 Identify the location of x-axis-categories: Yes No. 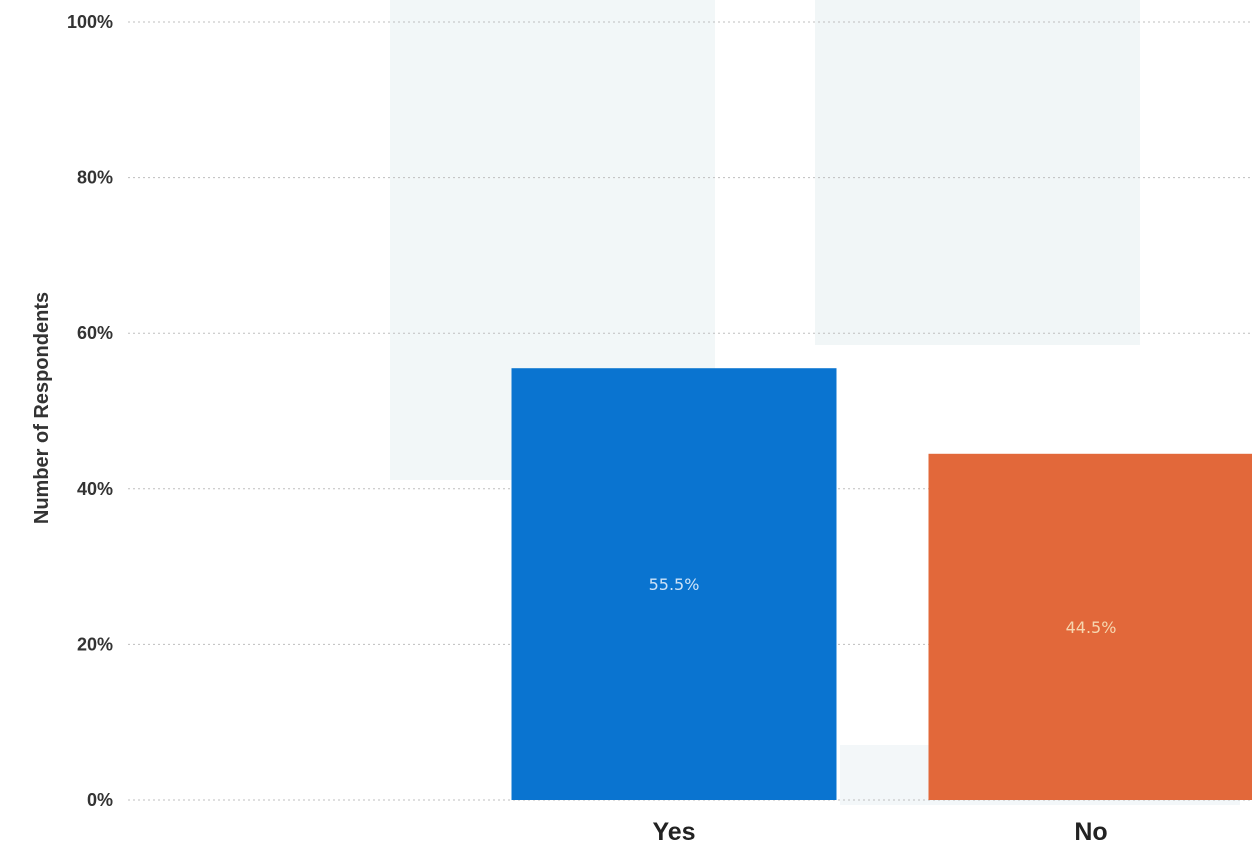
(879, 832).